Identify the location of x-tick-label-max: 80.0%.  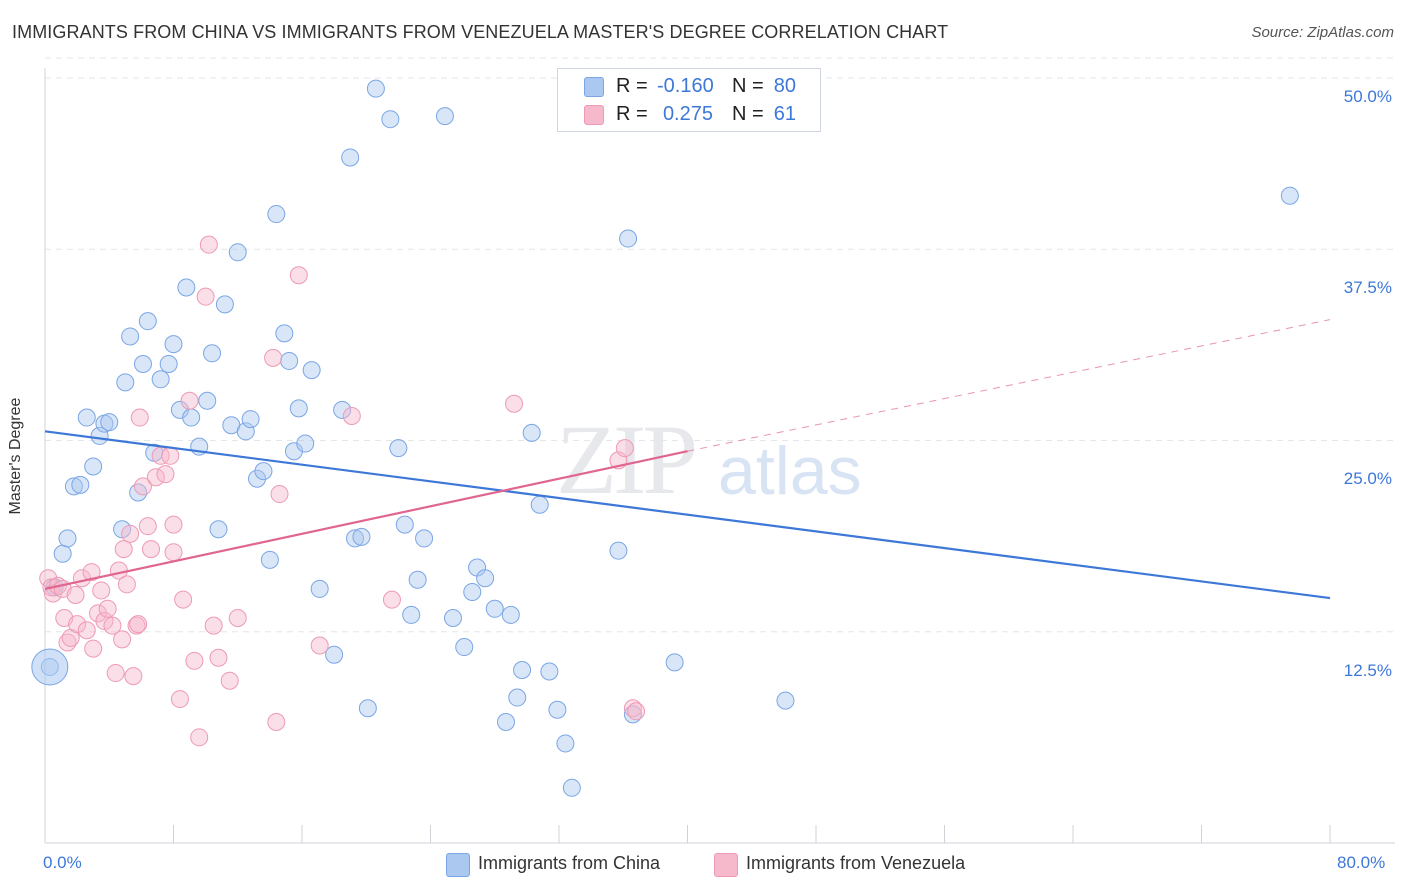
(1361, 862).